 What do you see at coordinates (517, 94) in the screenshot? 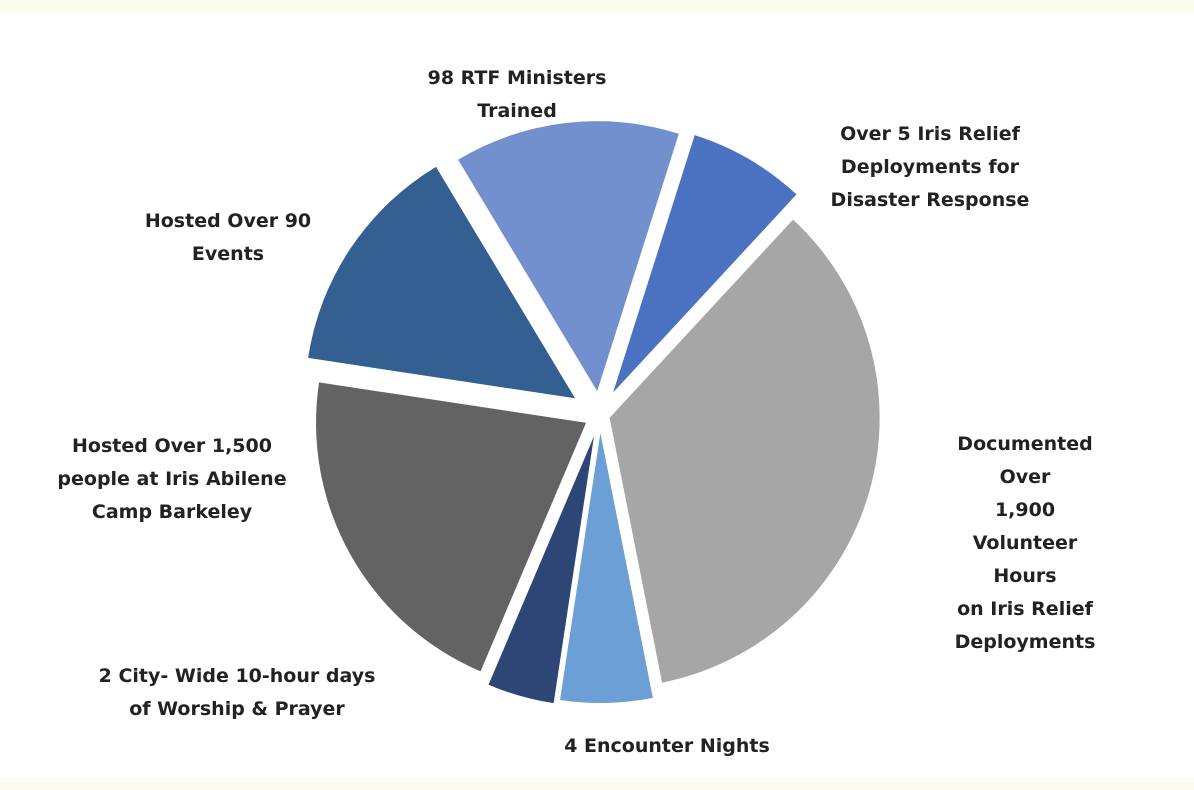
I see `slice-label: 98 RTF Ministers Trained` at bounding box center [517, 94].